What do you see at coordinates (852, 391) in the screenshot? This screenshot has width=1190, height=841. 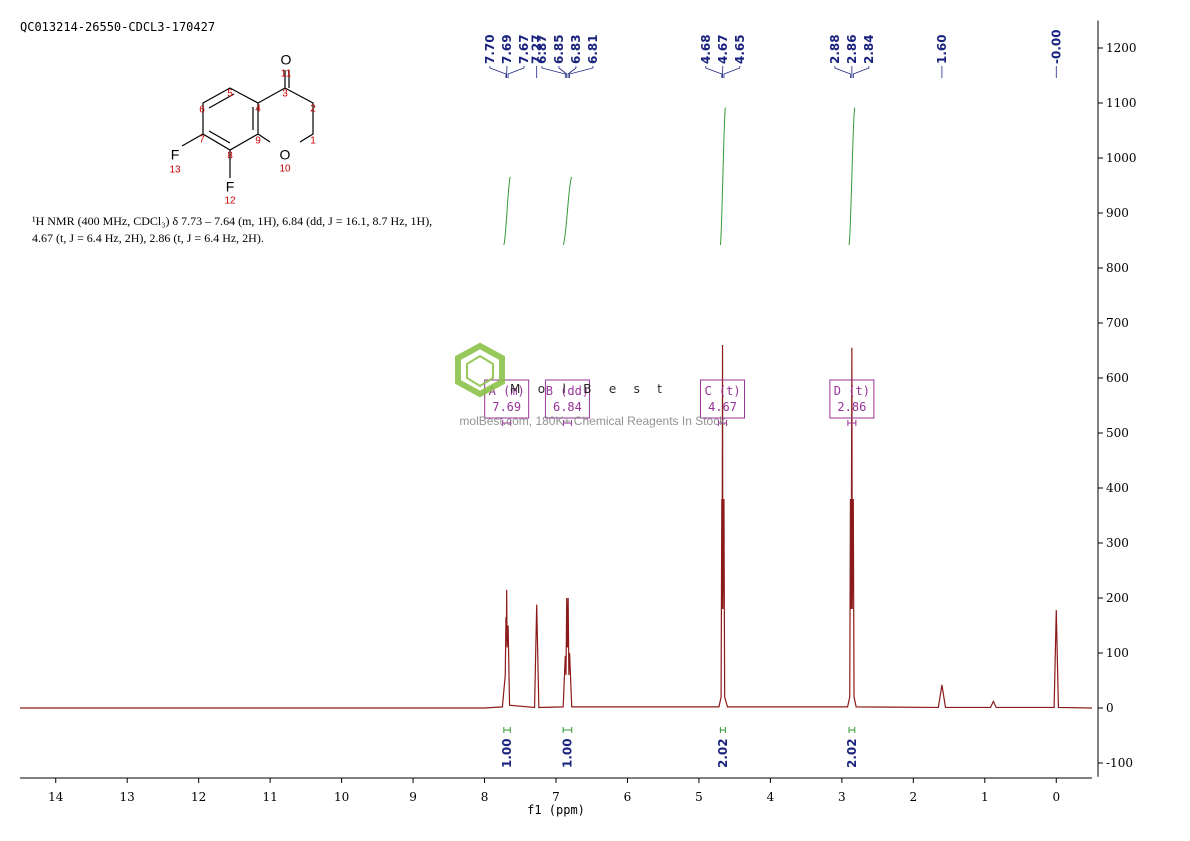 I see `multiplet-label: D (t)` at bounding box center [852, 391].